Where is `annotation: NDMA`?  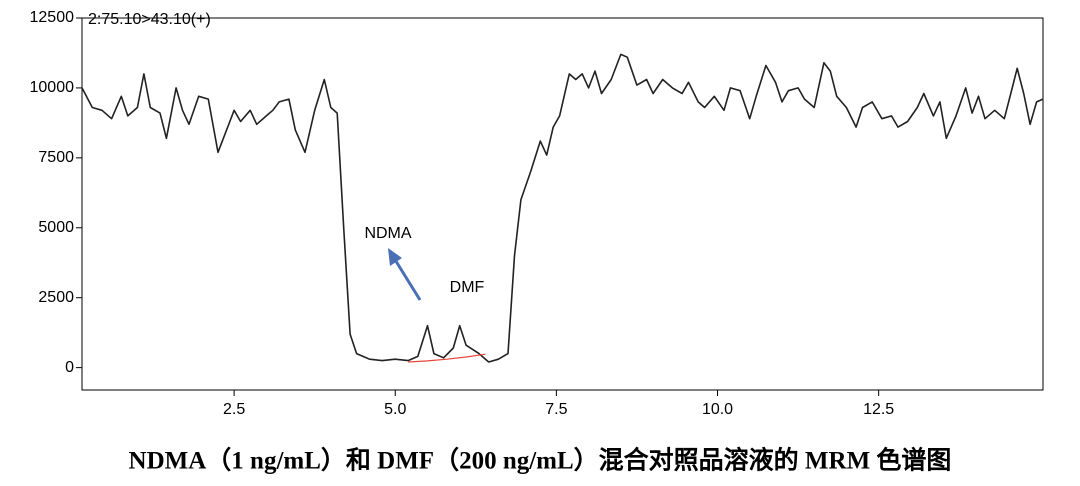 annotation: NDMA is located at coordinates (387, 233).